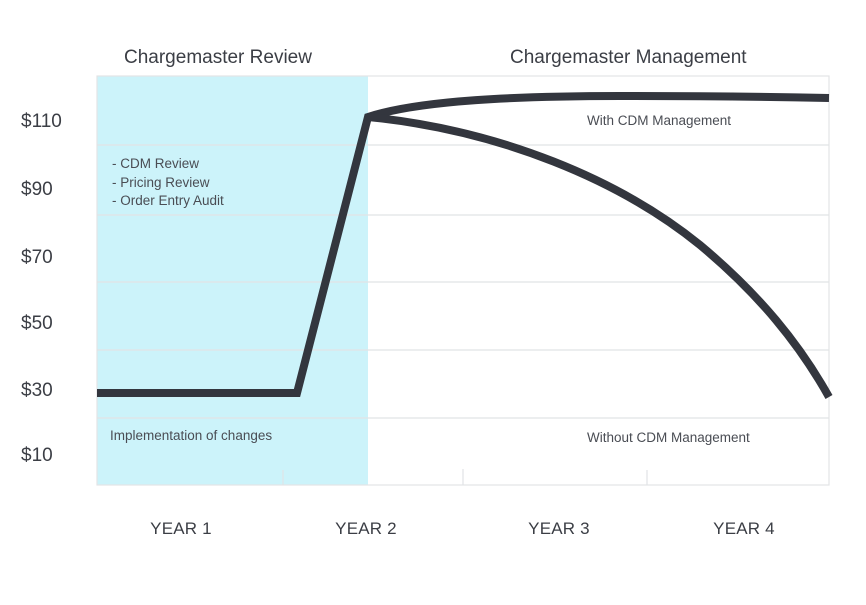 The width and height of the screenshot is (866, 605). Describe the element at coordinates (465, 477) in the screenshot. I see `x-tick-marks` at that location.